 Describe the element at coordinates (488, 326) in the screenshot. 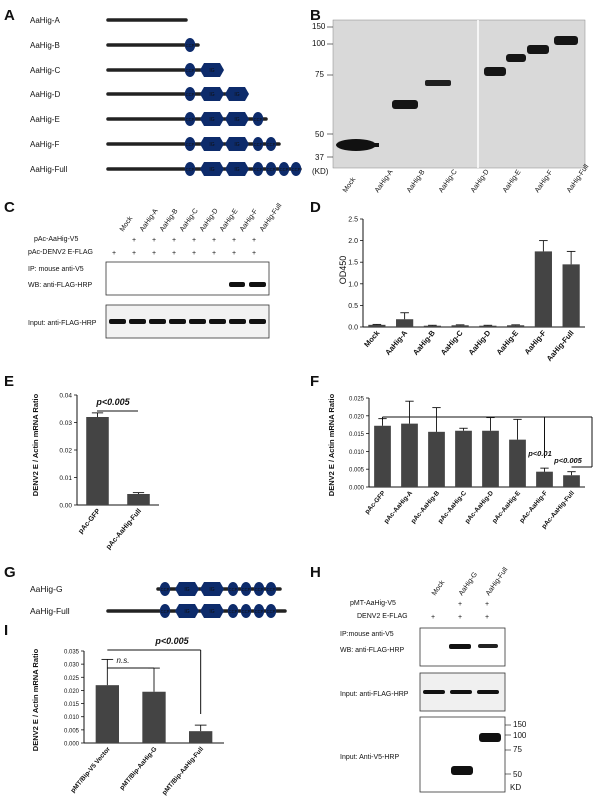

I see `bar-aahig-d` at that location.